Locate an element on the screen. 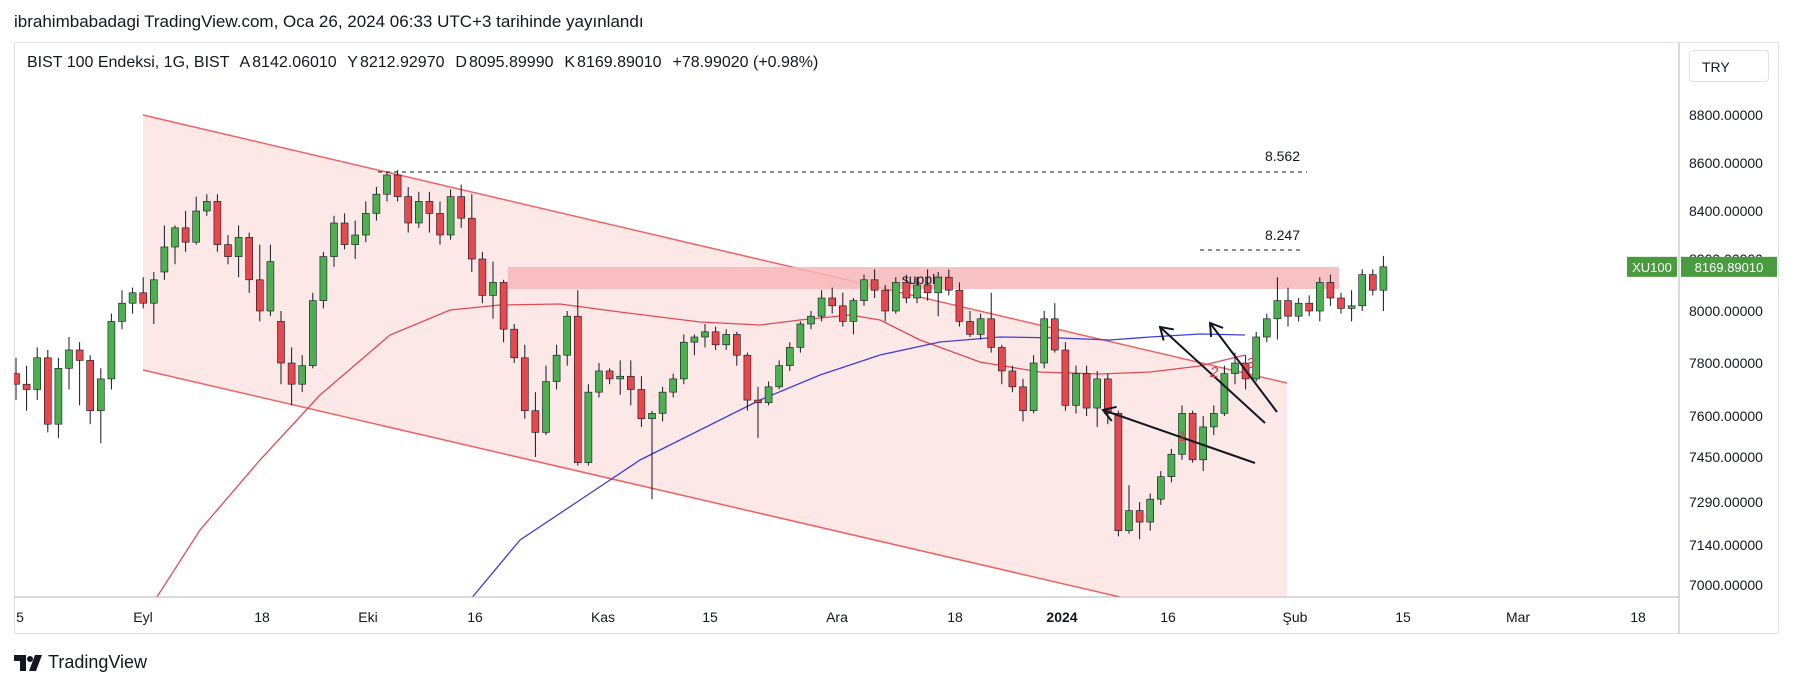 The image size is (1793, 690). y-tick-label: 7000.00000 is located at coordinates (1726, 585).